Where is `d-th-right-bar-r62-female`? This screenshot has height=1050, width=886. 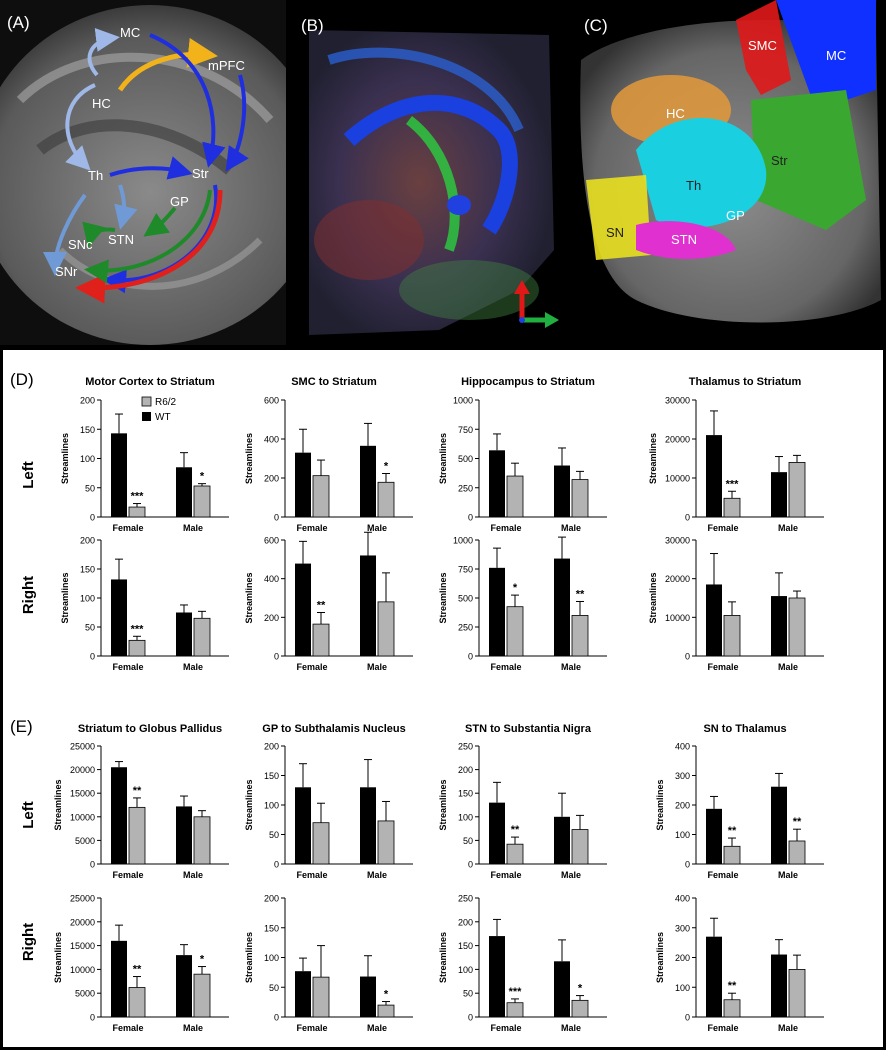
d-th-right-bar-r62-female is located at coordinates (732, 635).